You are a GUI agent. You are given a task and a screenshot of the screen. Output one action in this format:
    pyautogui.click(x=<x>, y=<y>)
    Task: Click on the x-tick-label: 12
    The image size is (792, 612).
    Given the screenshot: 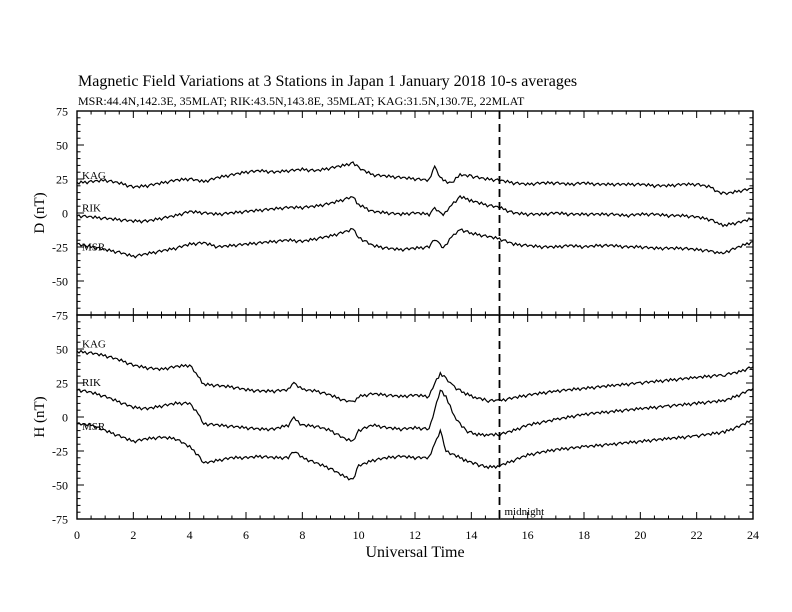 What is the action you would take?
    pyautogui.click(x=415, y=535)
    